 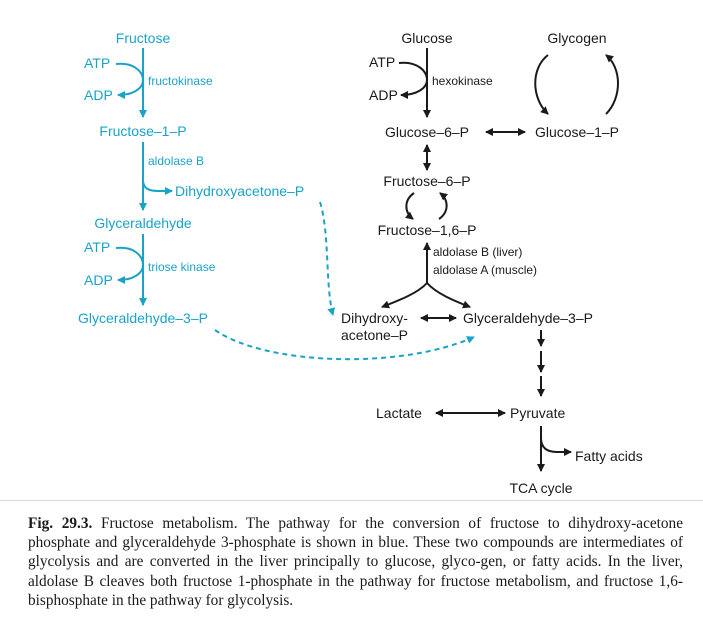 What do you see at coordinates (427, 230) in the screenshot?
I see `fructose-1-6-p-label: Fructose–1,6–P` at bounding box center [427, 230].